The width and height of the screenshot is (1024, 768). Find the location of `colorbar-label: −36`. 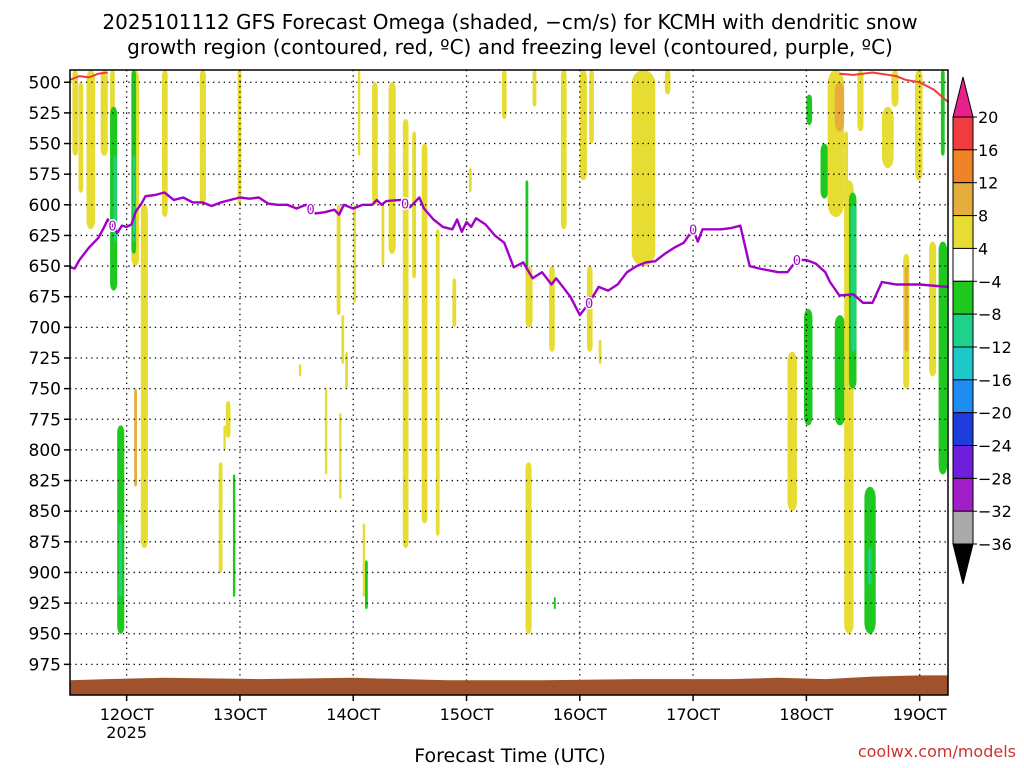

colorbar-label: −36 is located at coordinates (995, 544).